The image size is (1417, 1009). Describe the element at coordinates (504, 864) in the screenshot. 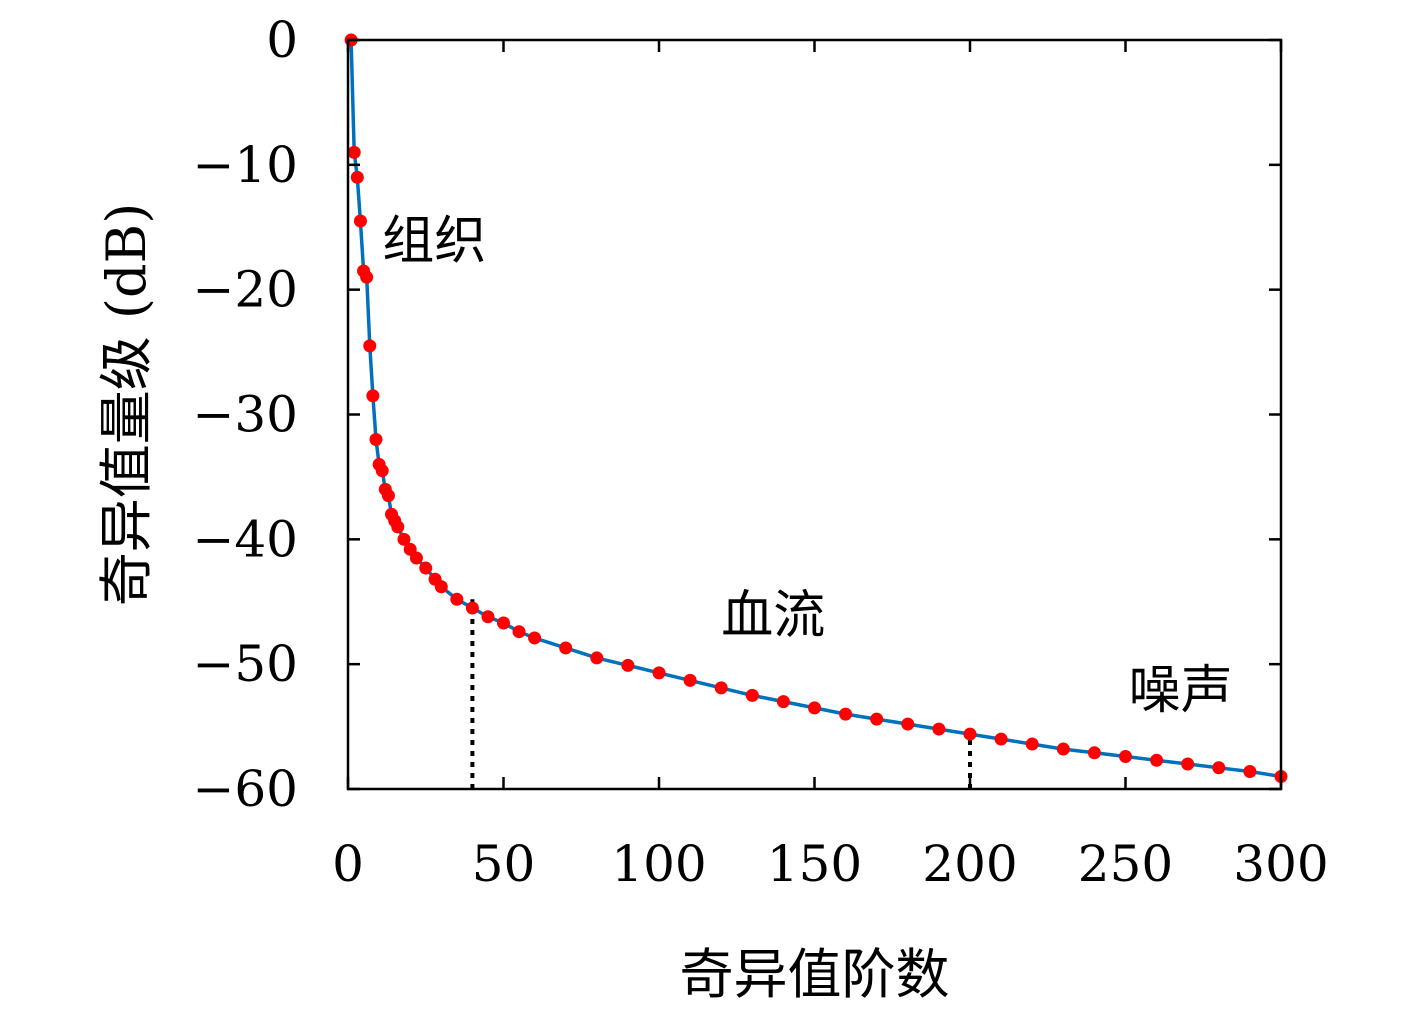

I see `x-tick-label: 50` at that location.